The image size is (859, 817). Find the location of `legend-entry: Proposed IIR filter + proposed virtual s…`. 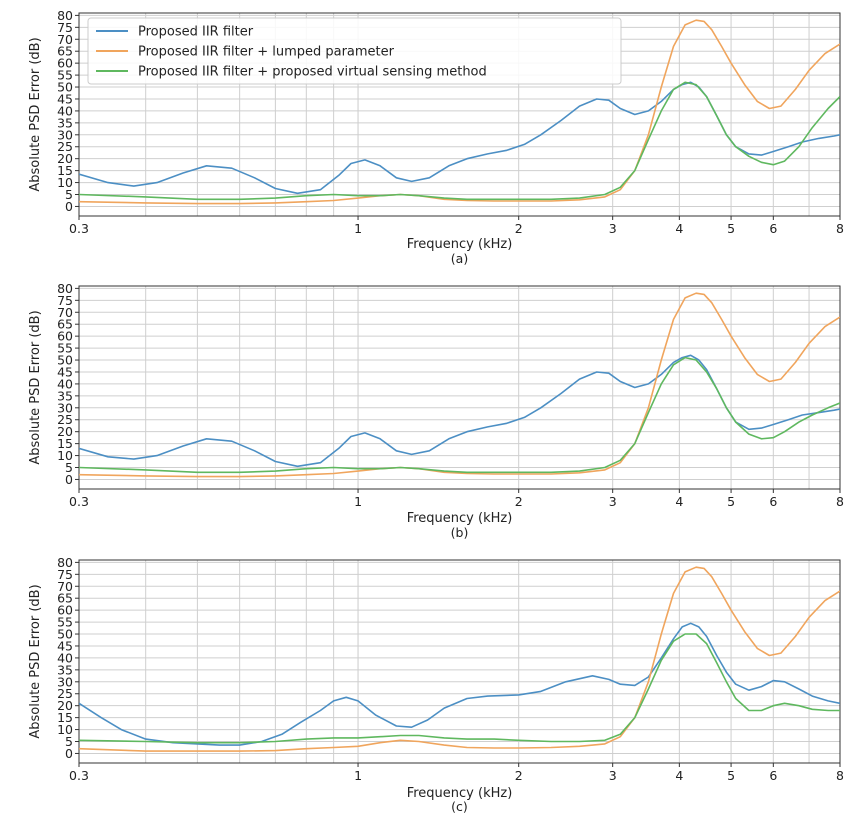

legend-entry: Proposed IIR filter + proposed virtual s… is located at coordinates (312, 72).